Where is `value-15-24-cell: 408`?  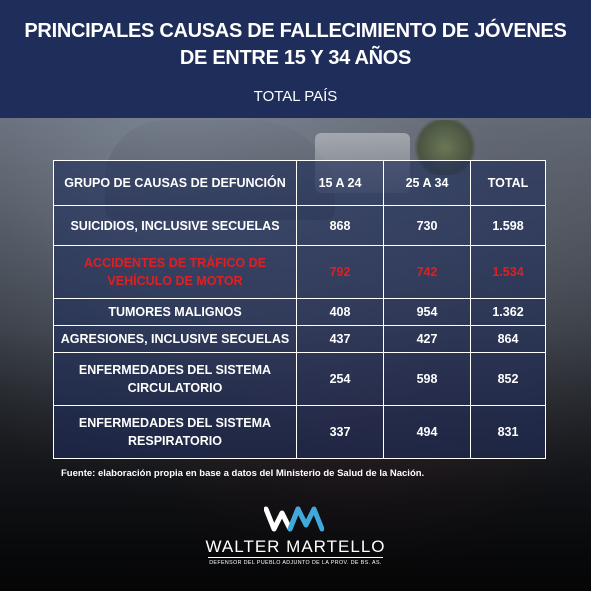 value-15-24-cell: 408 is located at coordinates (340, 312).